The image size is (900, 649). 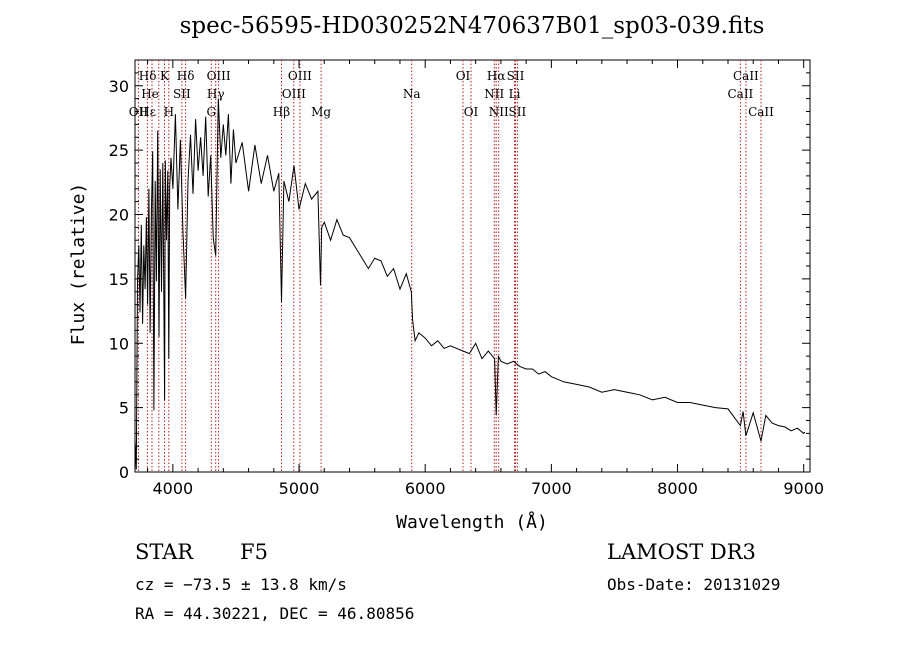 I want to click on line-label: Li, so click(x=515, y=94).